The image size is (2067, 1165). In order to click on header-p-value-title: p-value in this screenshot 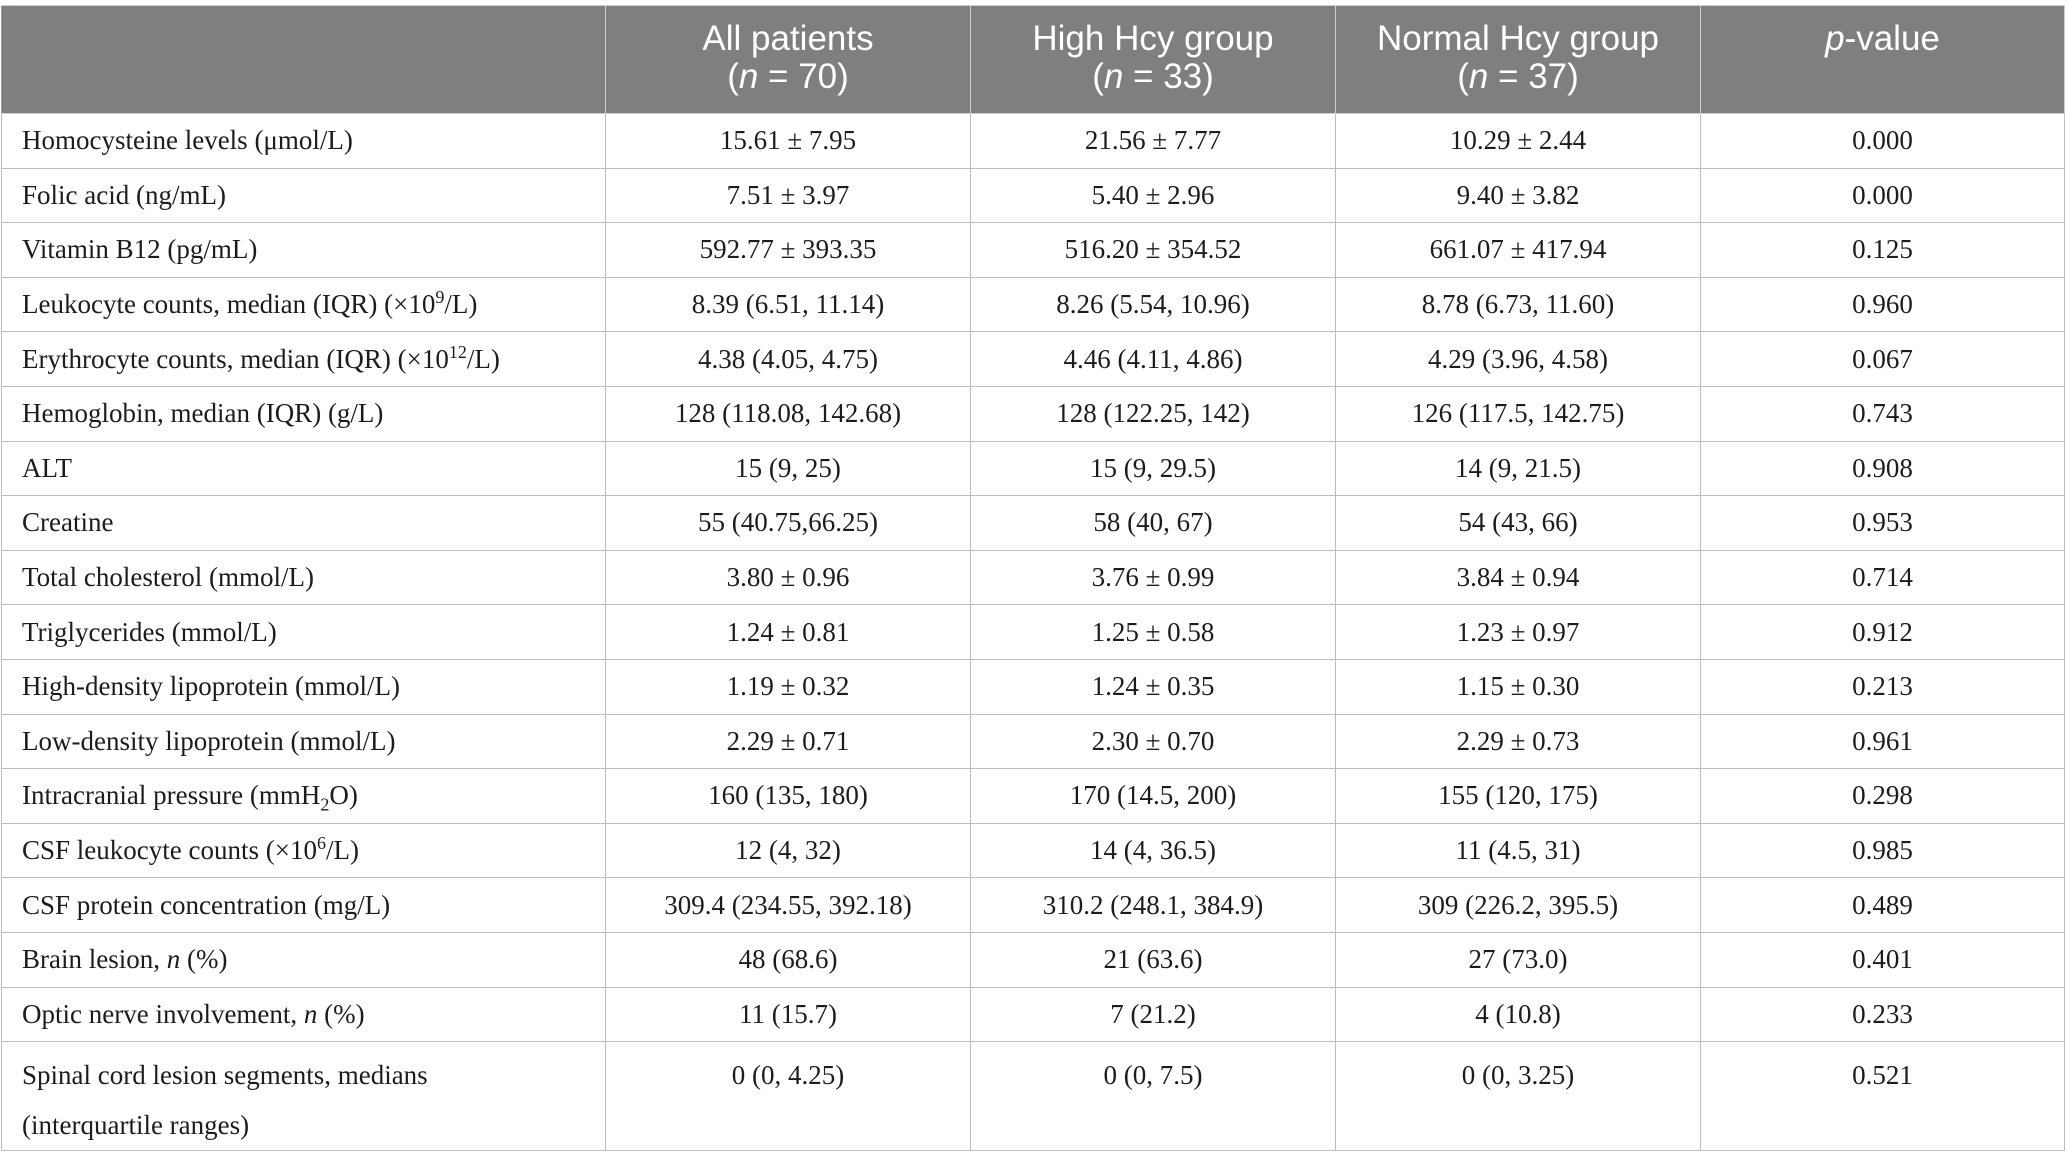, I will do `click(1882, 38)`.